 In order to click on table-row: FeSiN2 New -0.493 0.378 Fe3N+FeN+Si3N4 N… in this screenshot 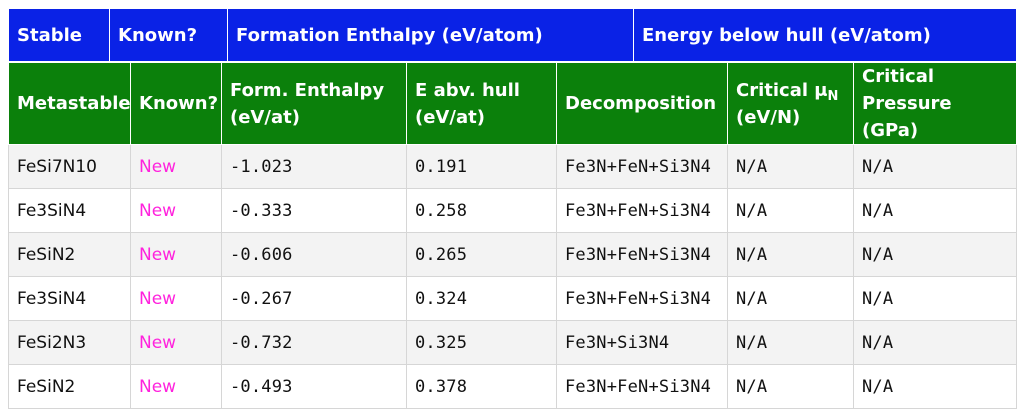, I will do `click(512, 386)`.